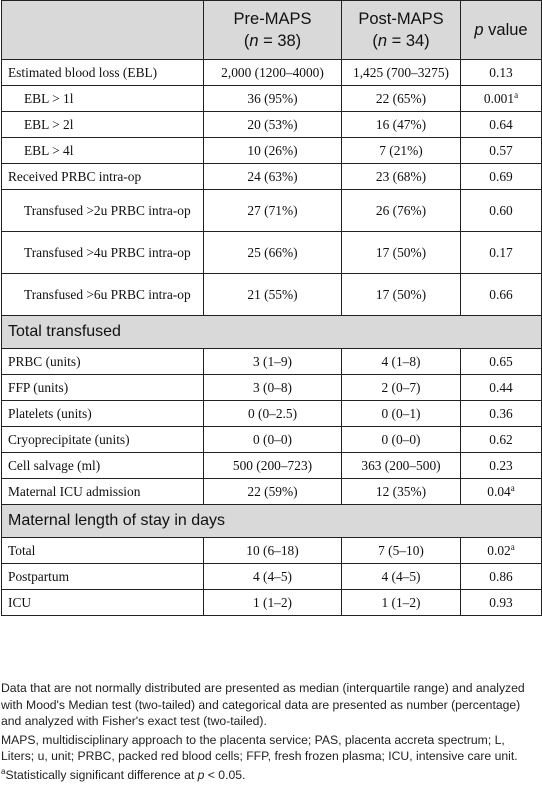  I want to click on post-value: 1 (1–2), so click(401, 602).